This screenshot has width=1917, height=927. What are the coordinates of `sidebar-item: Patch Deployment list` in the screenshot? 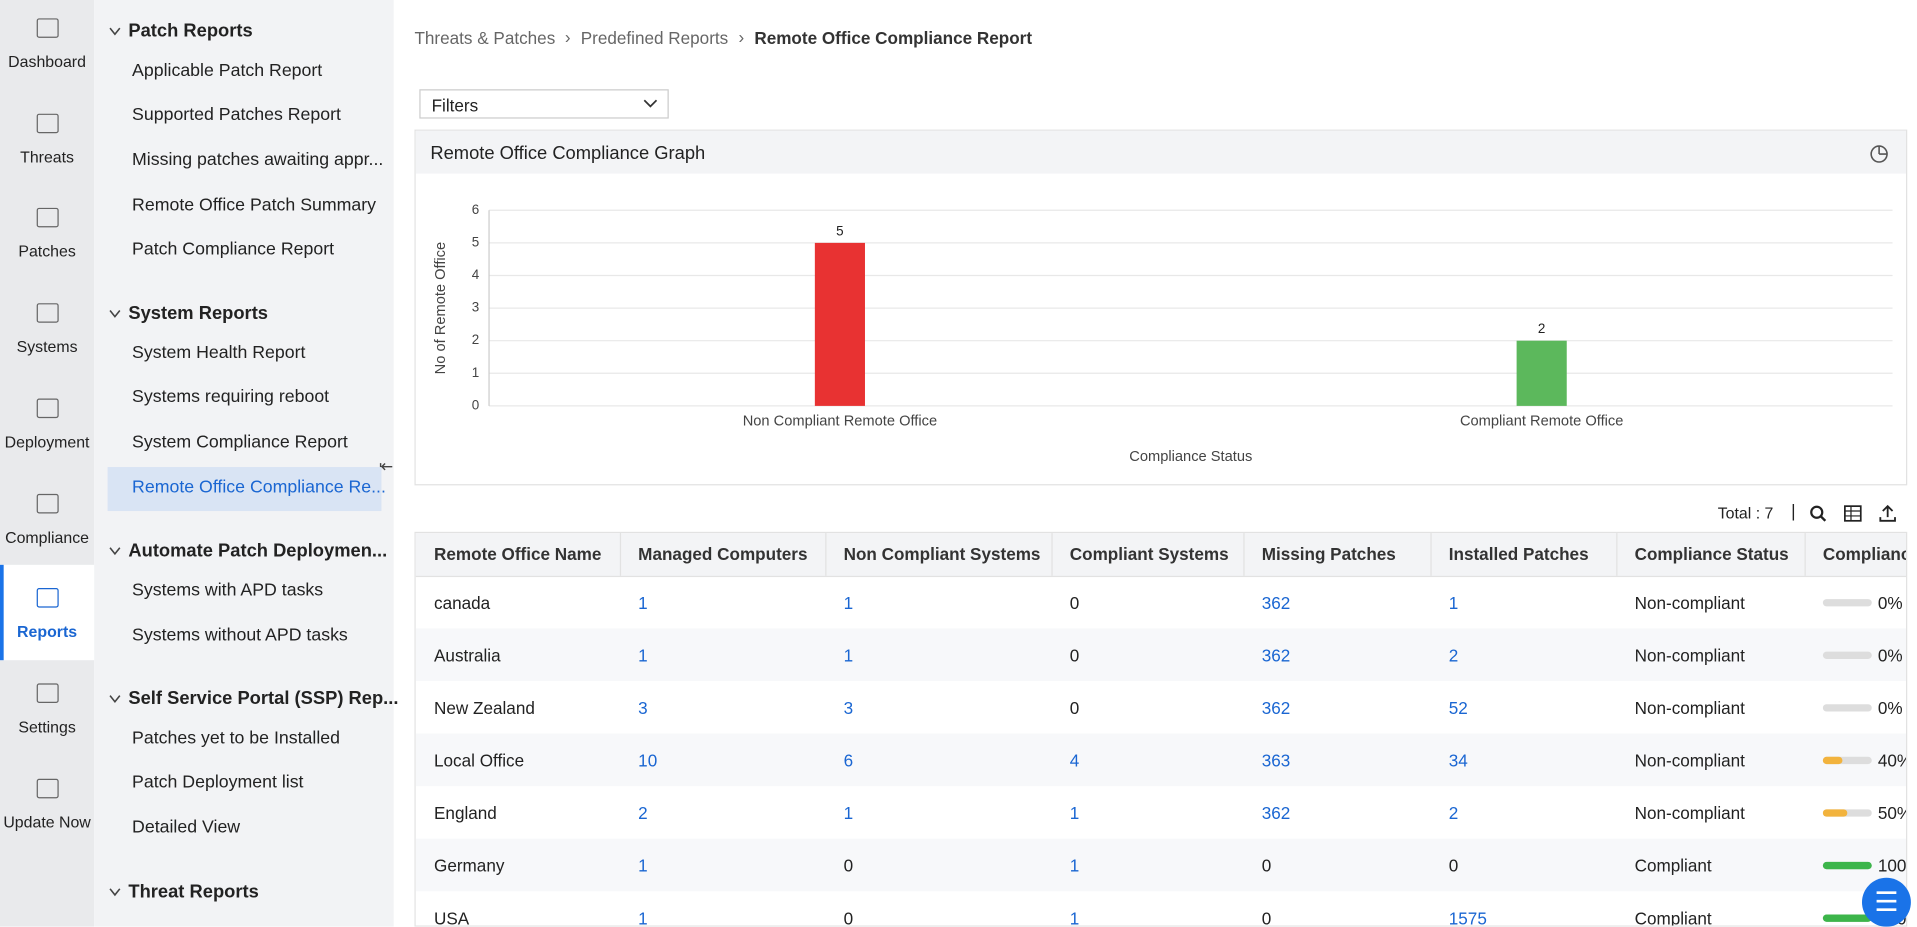 It's located at (218, 783).